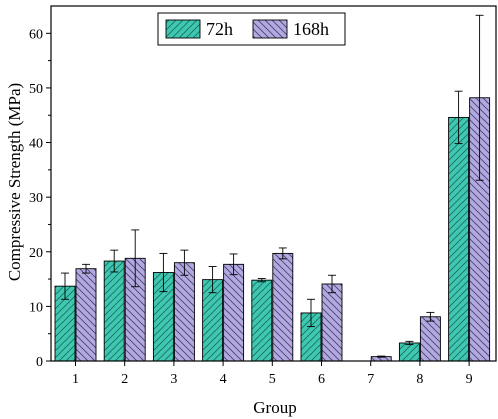 The image size is (498, 419). I want to click on legend-swatch-72h, so click(183, 29).